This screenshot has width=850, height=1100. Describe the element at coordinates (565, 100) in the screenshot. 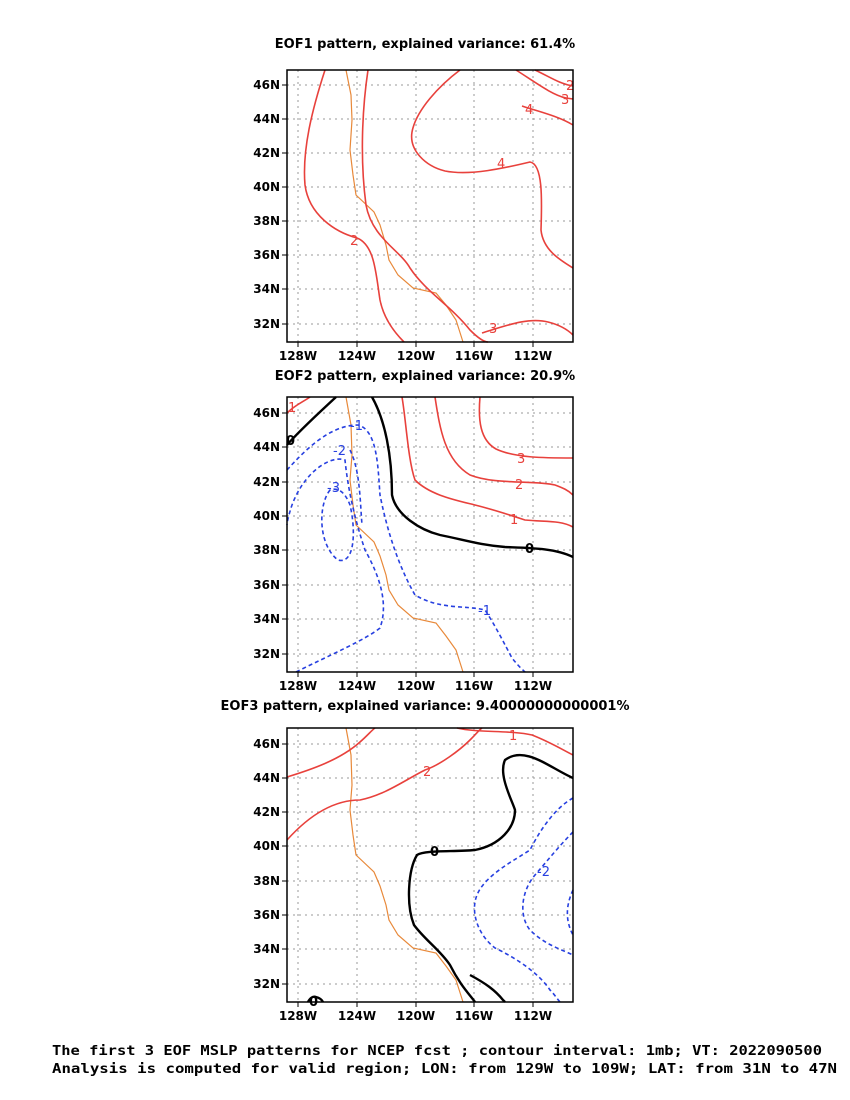

I see `eof1-label-3-ne: 3` at that location.